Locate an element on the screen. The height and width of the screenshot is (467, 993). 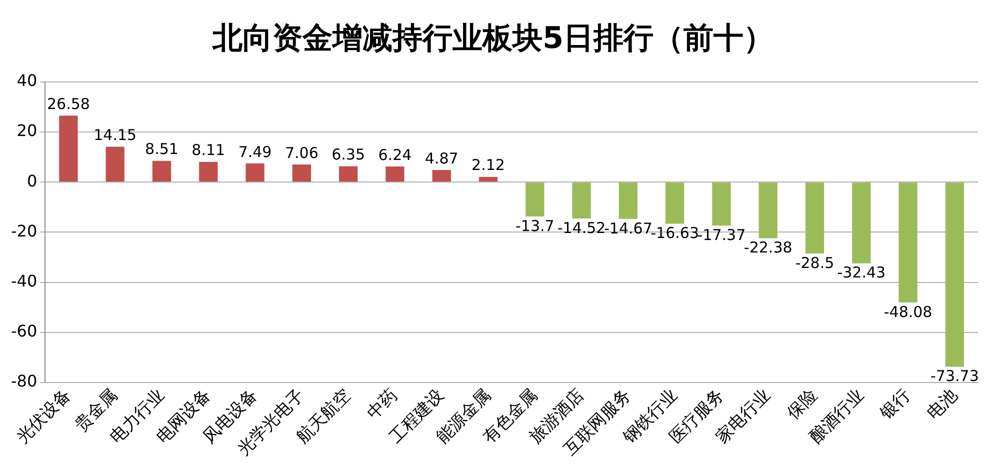
data-label: 26.58 is located at coordinates (68, 103).